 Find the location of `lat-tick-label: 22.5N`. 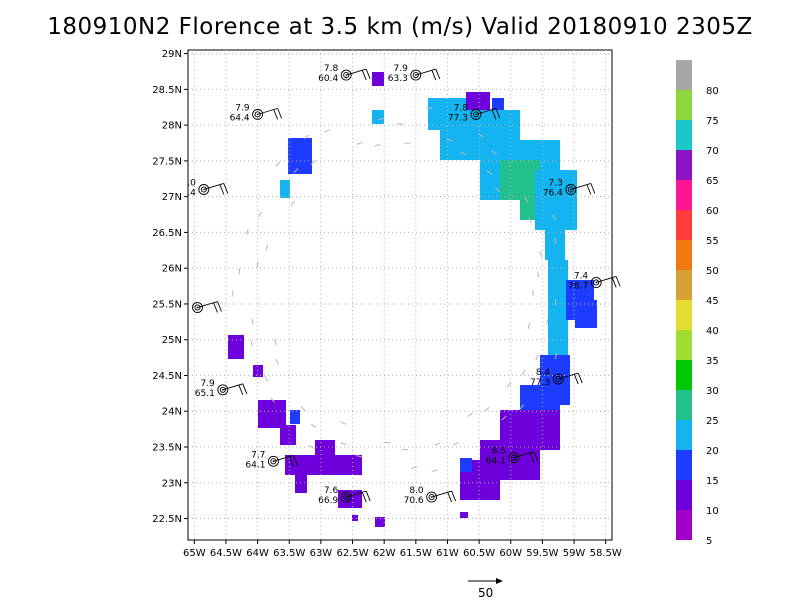

lat-tick-label: 22.5N is located at coordinates (167, 519).